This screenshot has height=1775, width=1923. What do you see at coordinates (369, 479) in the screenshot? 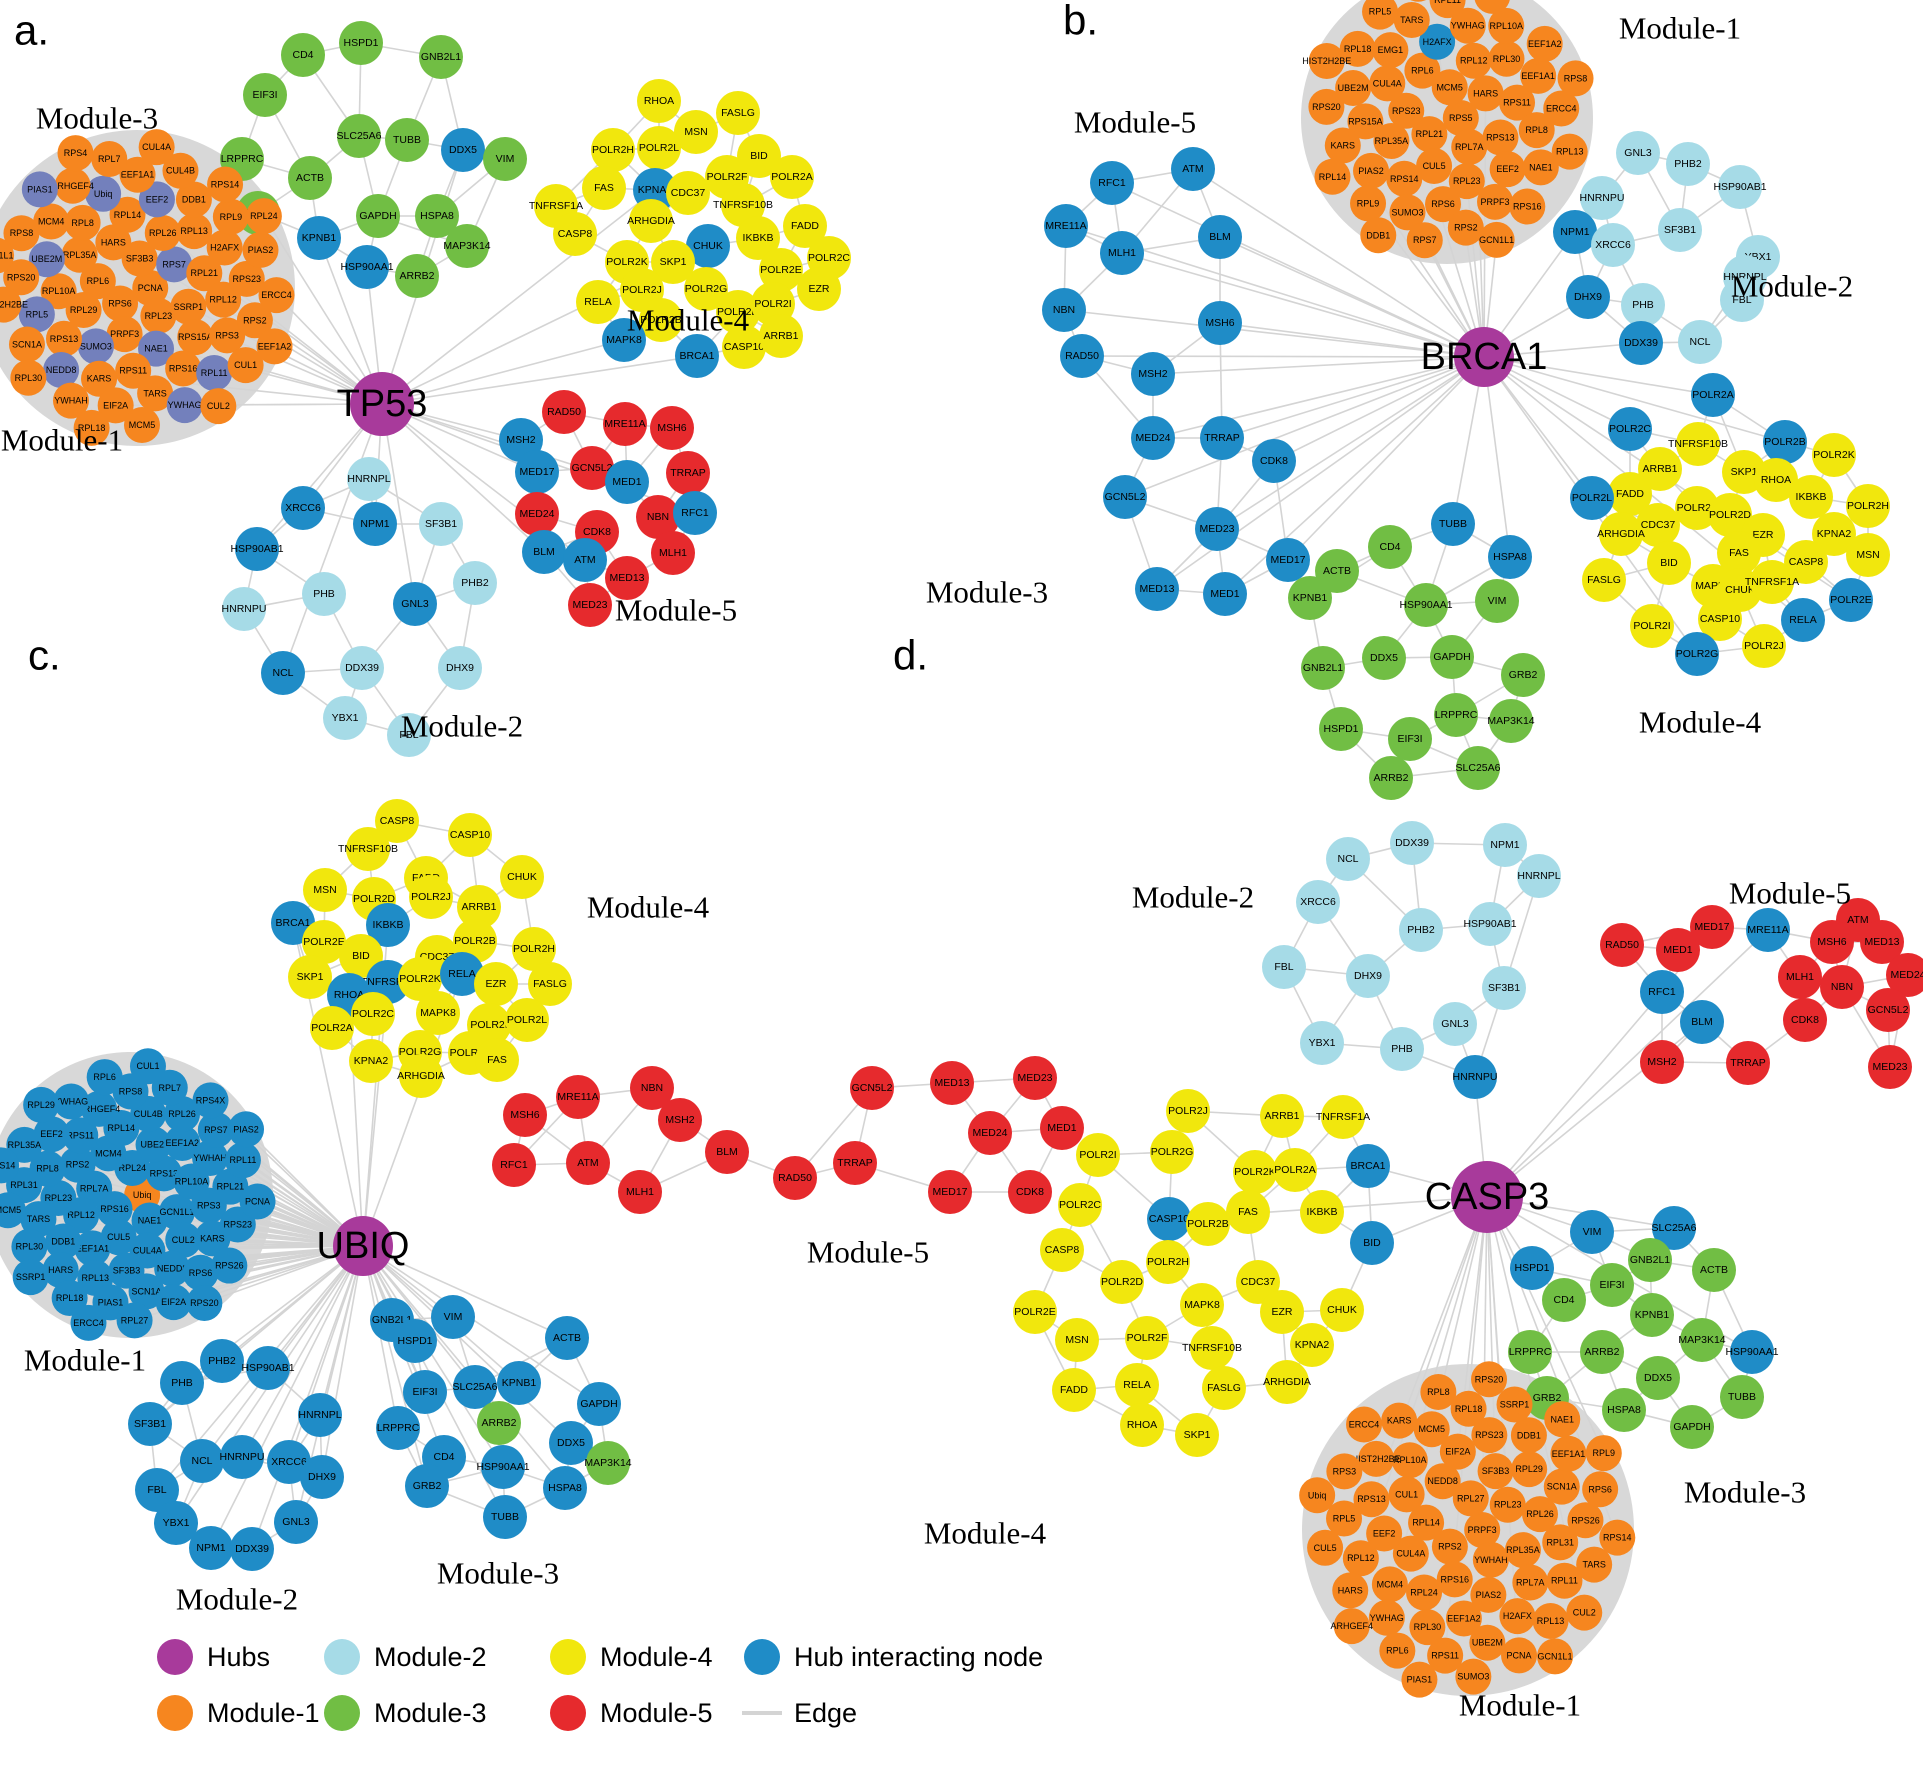
I see `node-HNRNPL: HNRNPL` at bounding box center [369, 479].